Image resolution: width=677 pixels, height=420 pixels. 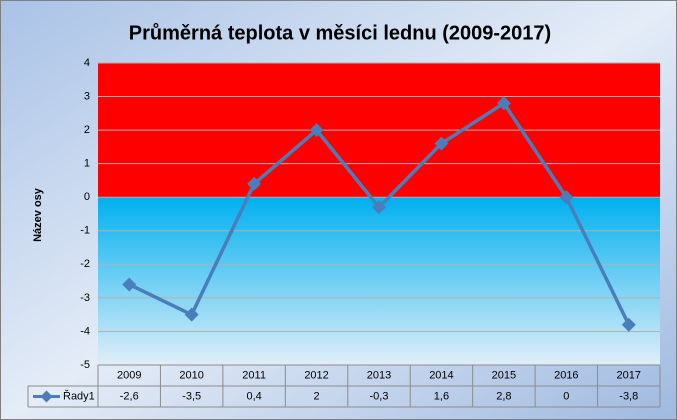 What do you see at coordinates (628, 396) in the screenshot?
I see `table-value: -3,8` at bounding box center [628, 396].